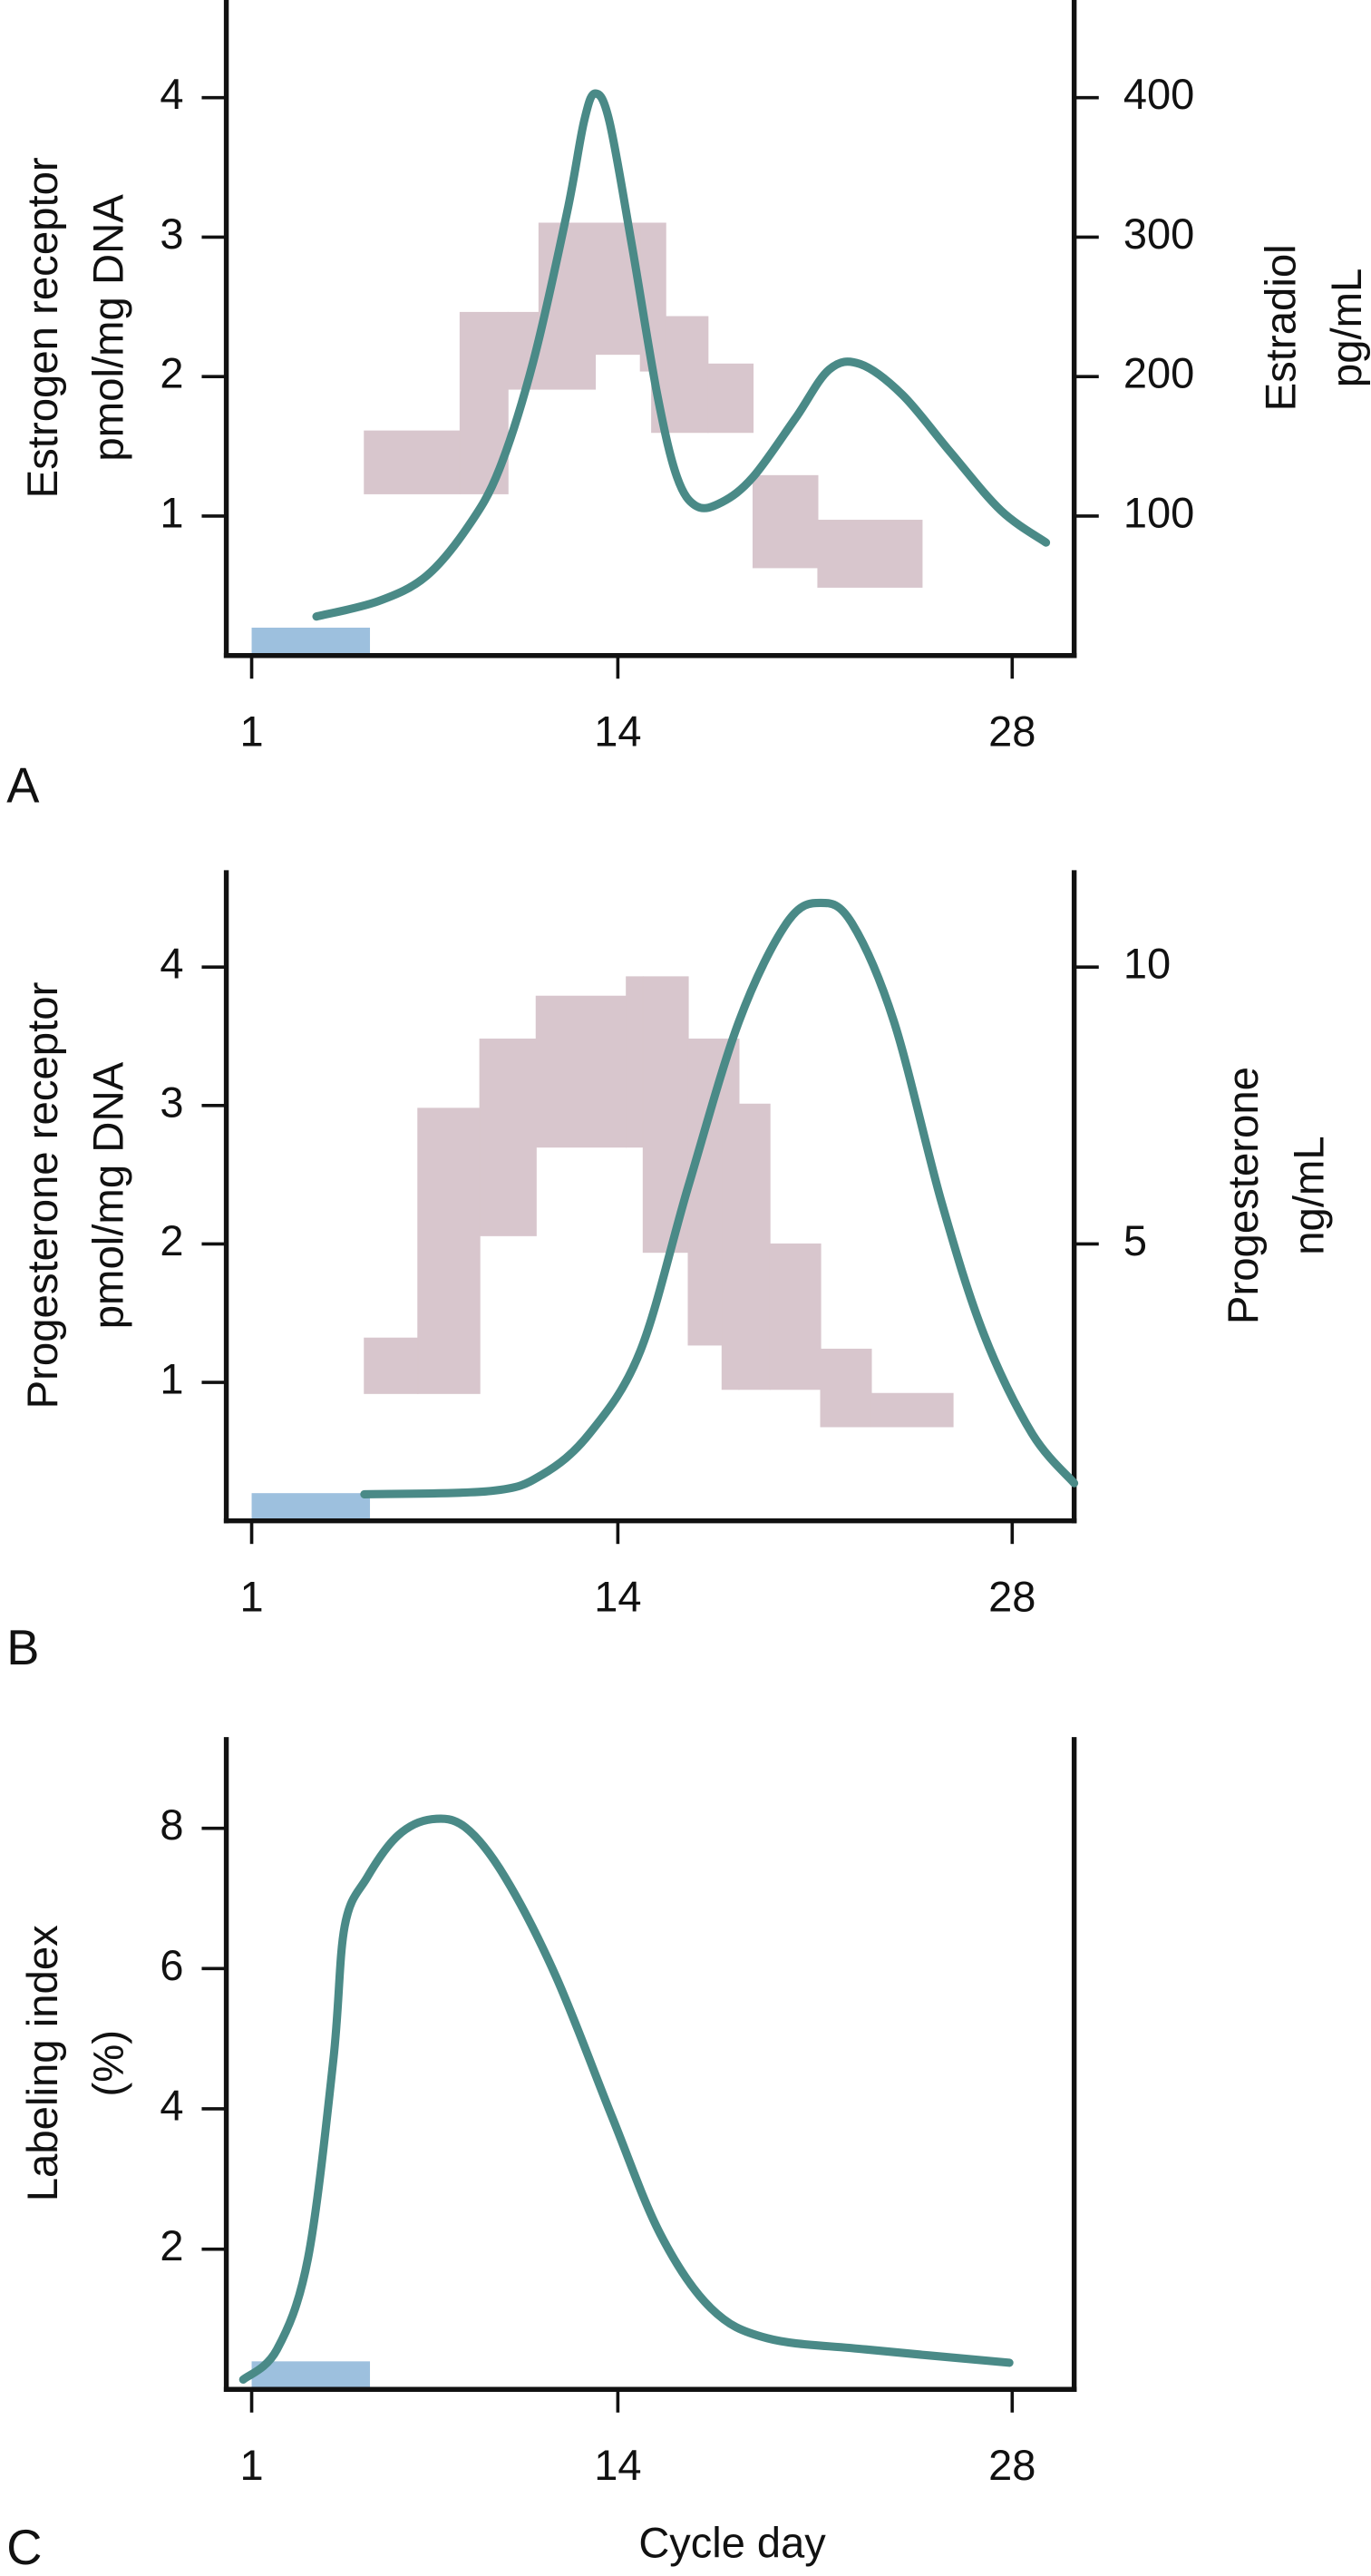 This screenshot has height=2576, width=1371. I want to click on y2-tick-label: 200, so click(1158, 373).